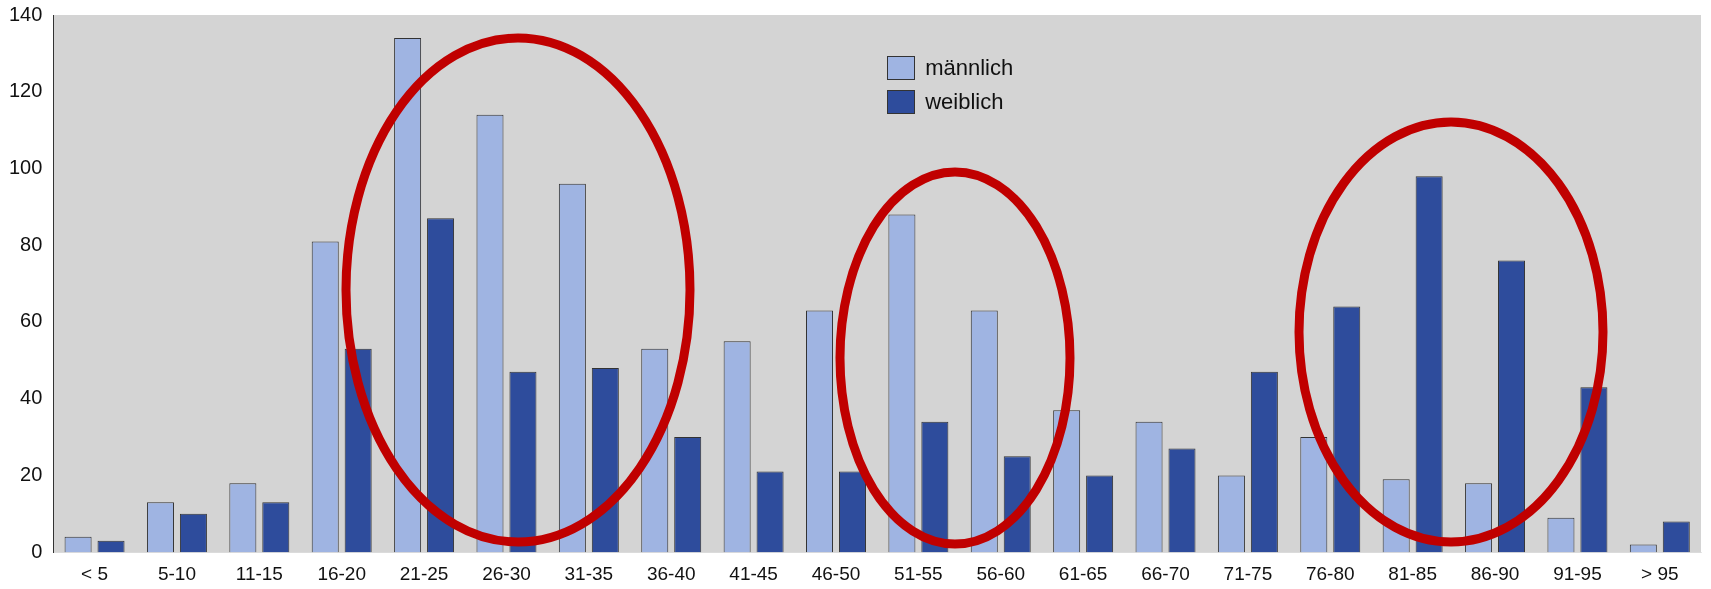 This screenshot has width=1711, height=589. I want to click on x-tick-label: 51-55, so click(918, 573).